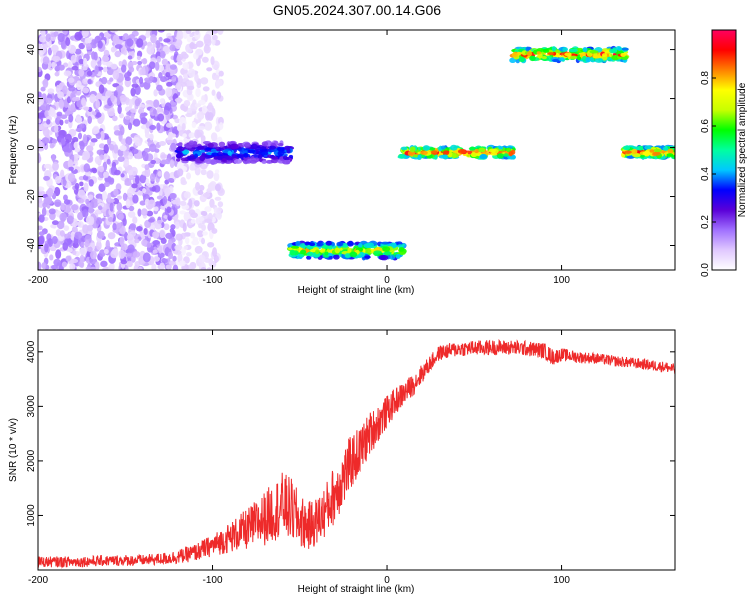  I want to click on y-tick-label: 20, so click(31, 99).